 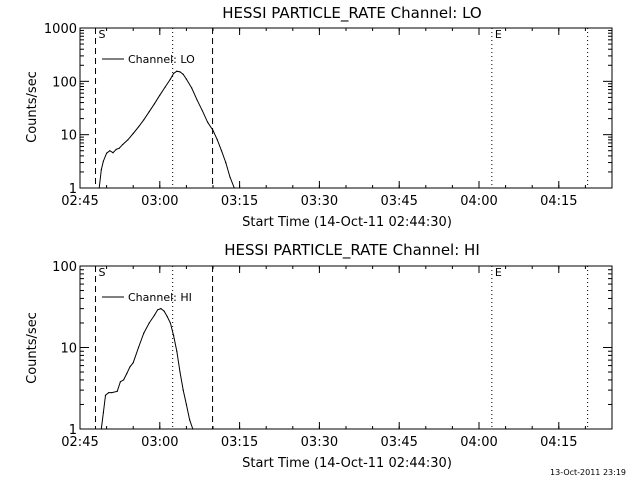 I want to click on legend: Channel: LO, so click(x=148, y=59).